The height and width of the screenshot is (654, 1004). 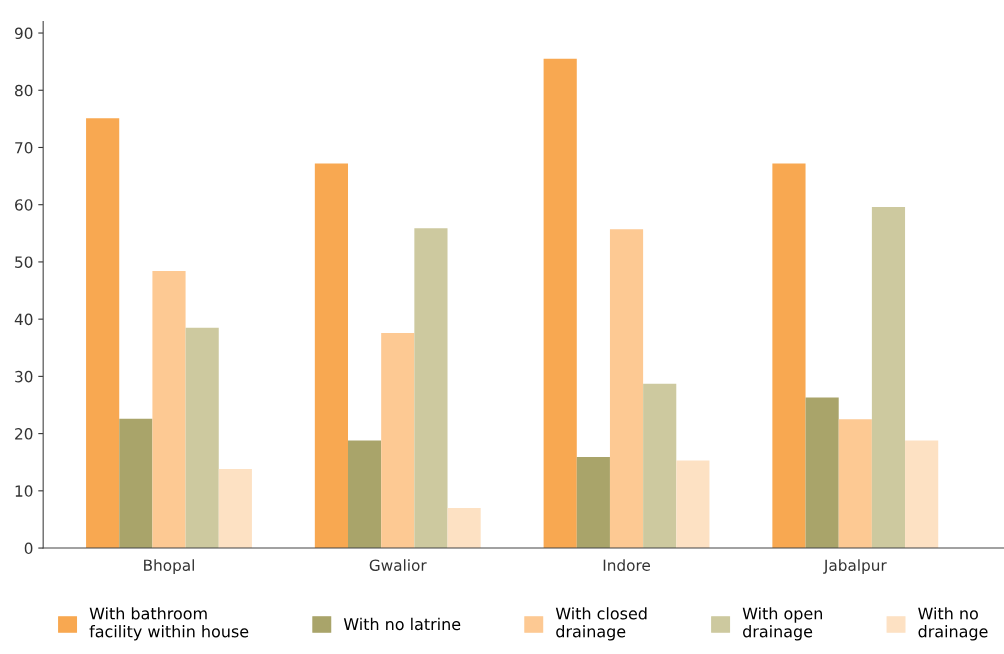 I want to click on legend-label: With bathroom facility within house, so click(x=169, y=624).